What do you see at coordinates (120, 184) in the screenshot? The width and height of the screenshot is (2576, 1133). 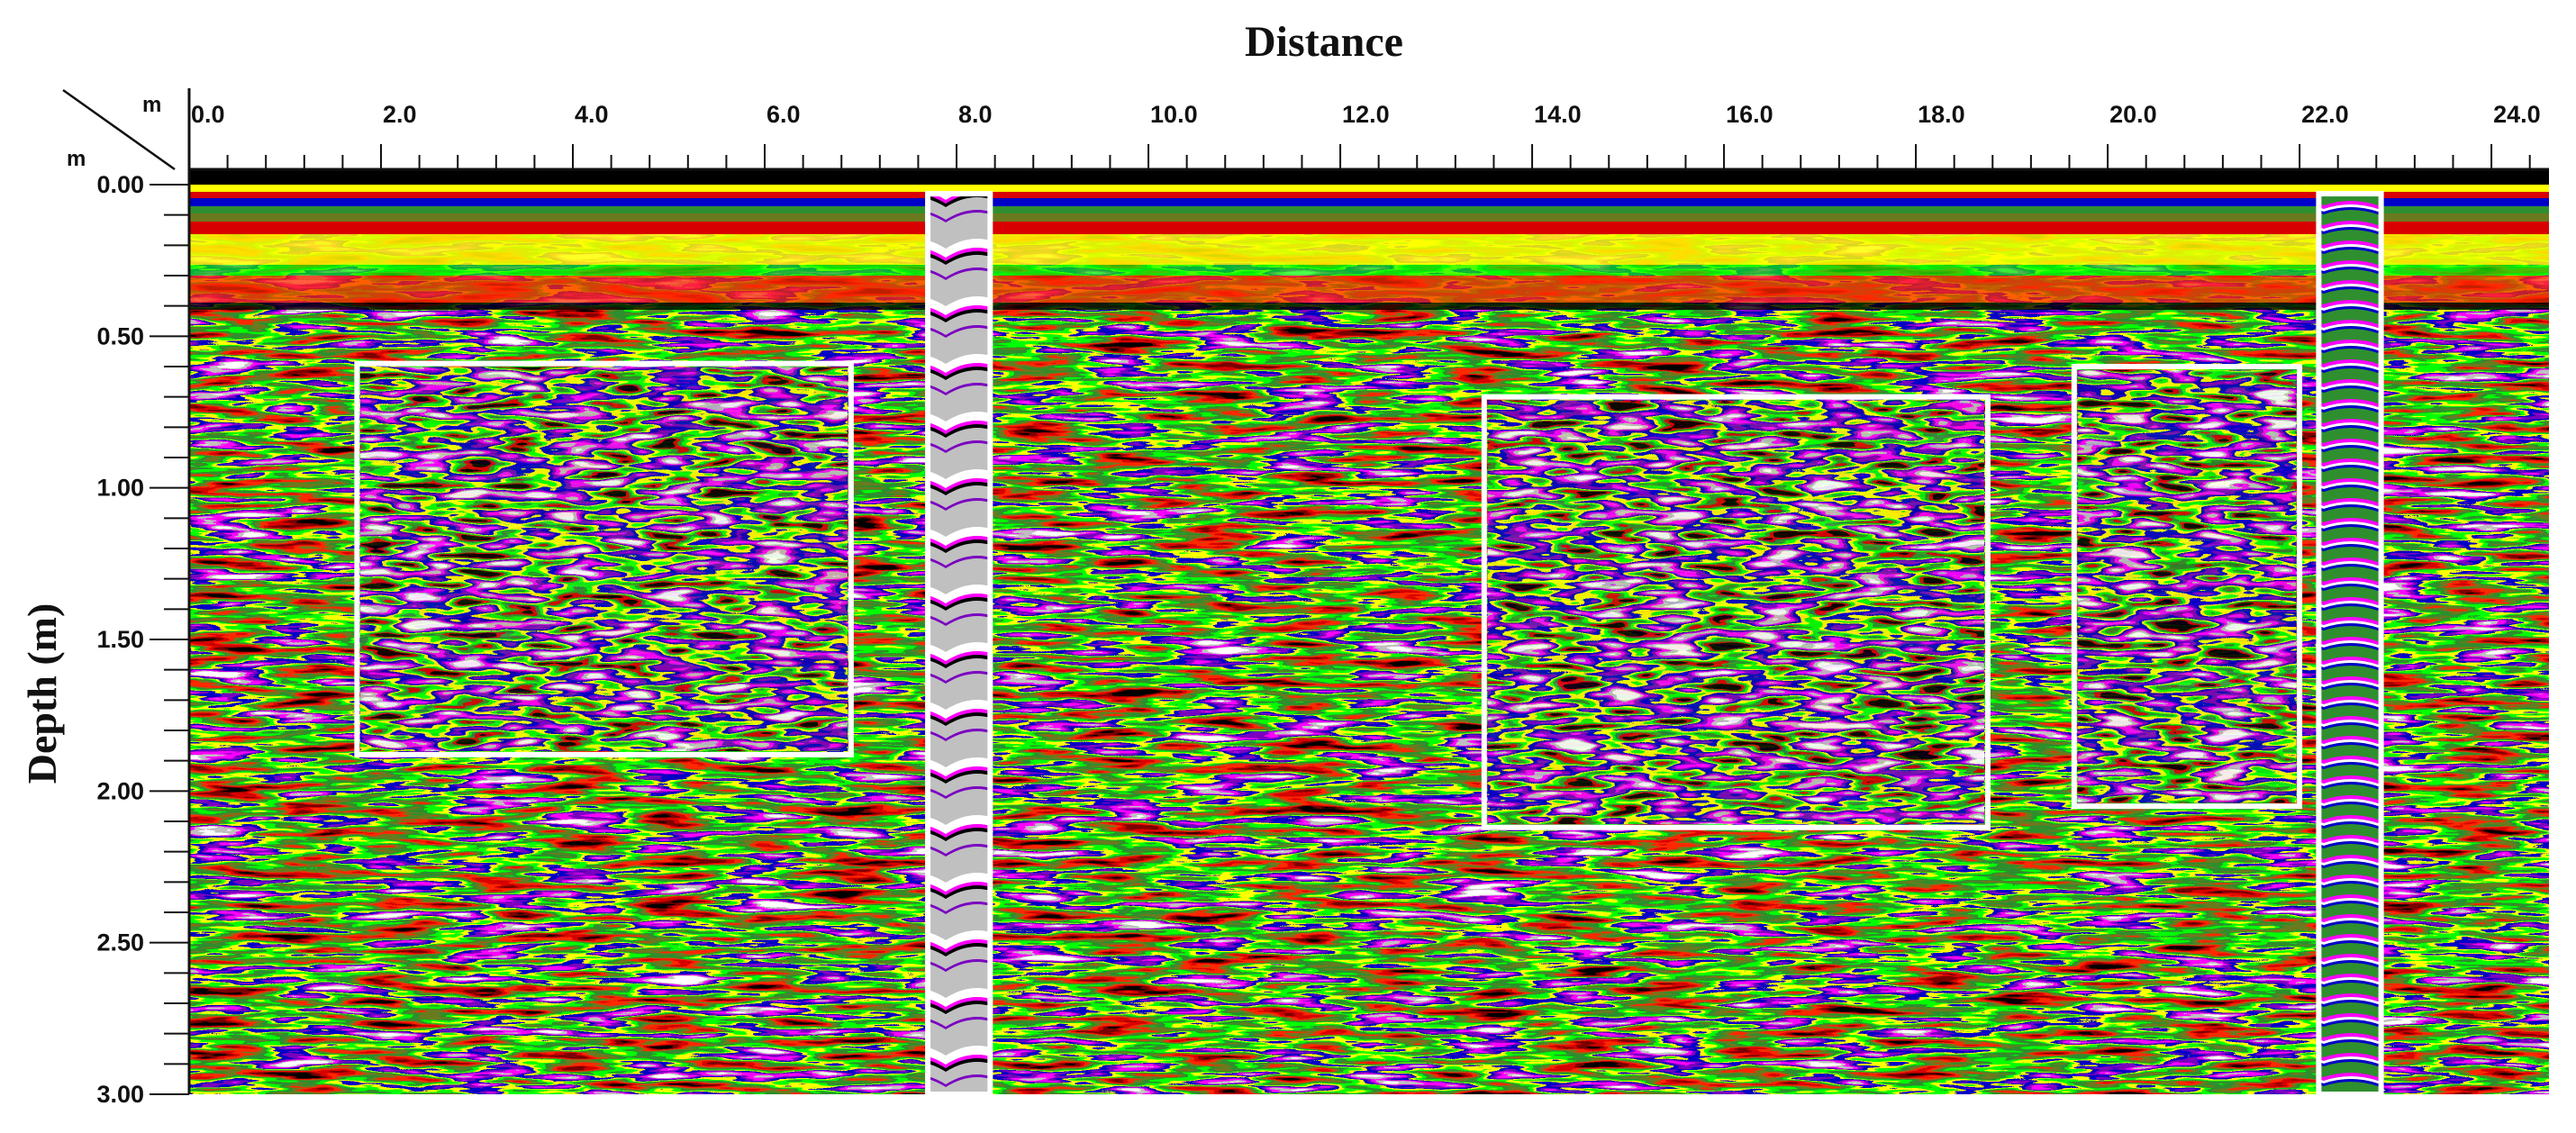 I see `y-tick-label: 0.00` at bounding box center [120, 184].